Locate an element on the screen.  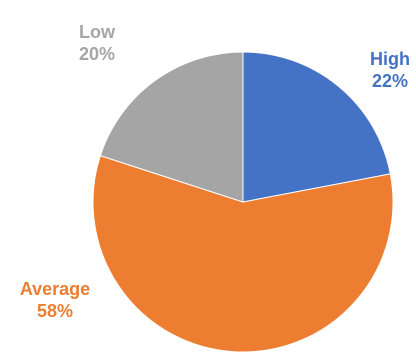
pie-slice-low is located at coordinates (171, 127).